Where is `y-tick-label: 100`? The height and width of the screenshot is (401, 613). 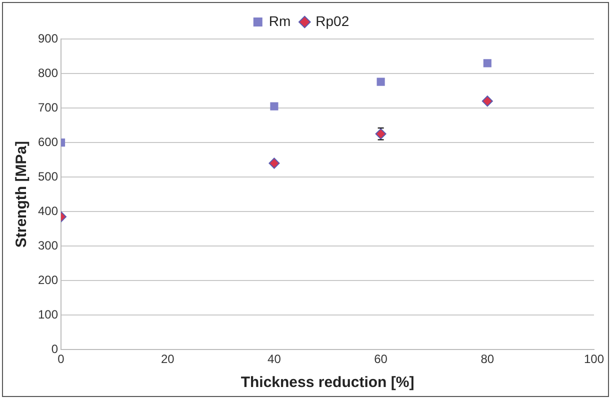
y-tick-label: 100 is located at coordinates (48, 314).